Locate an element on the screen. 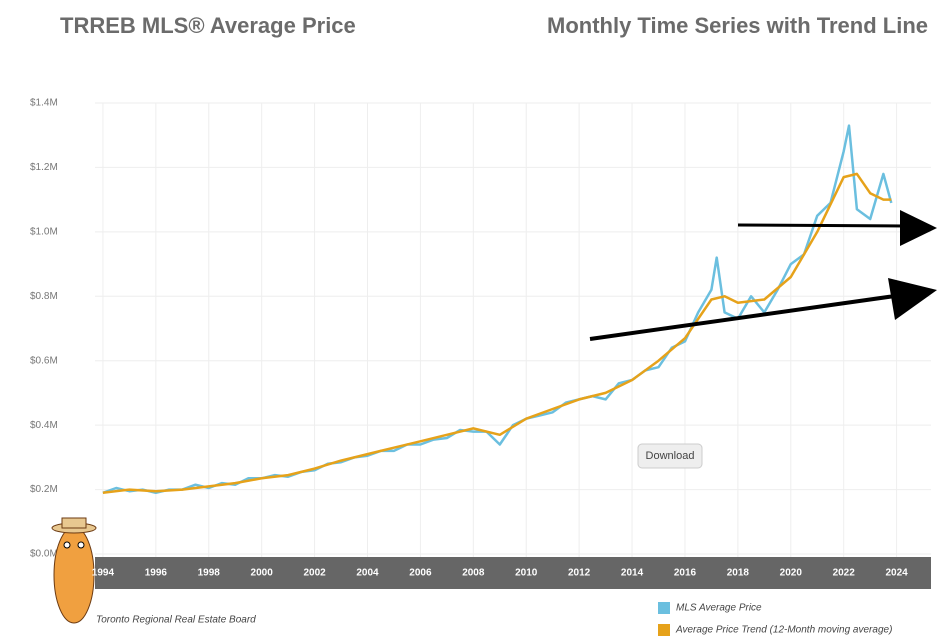  x-tick-label: 2002 is located at coordinates (314, 573).